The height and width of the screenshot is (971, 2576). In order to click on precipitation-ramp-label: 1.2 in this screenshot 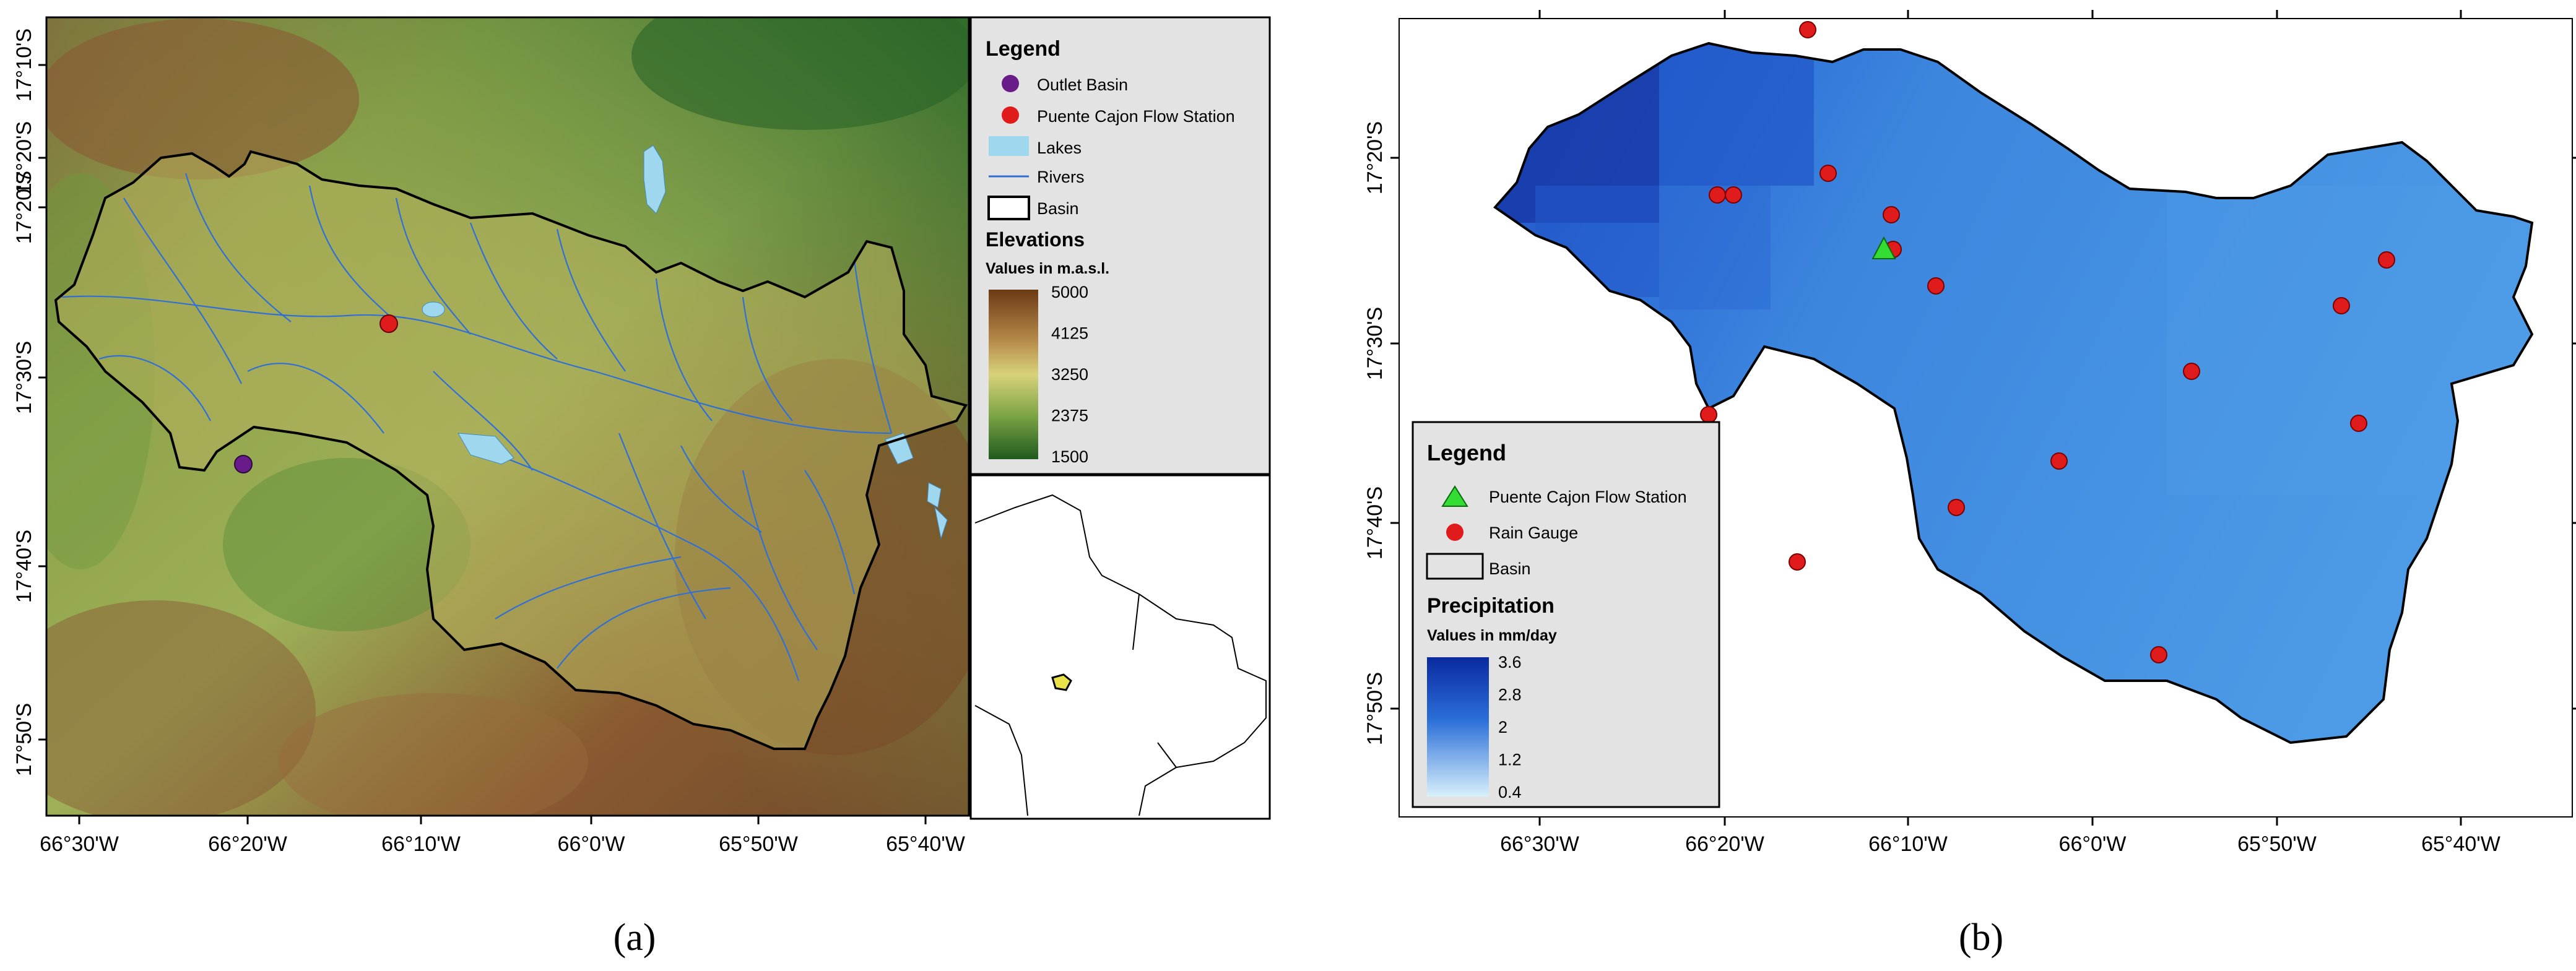, I will do `click(1510, 760)`.